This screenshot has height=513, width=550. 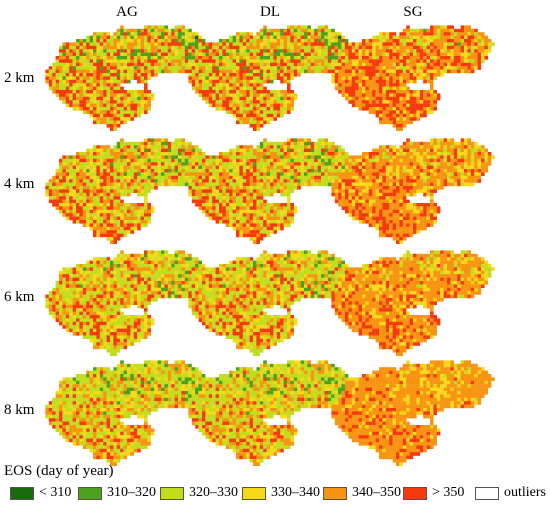 I want to click on row-label-2km: 2 km, so click(x=19, y=78).